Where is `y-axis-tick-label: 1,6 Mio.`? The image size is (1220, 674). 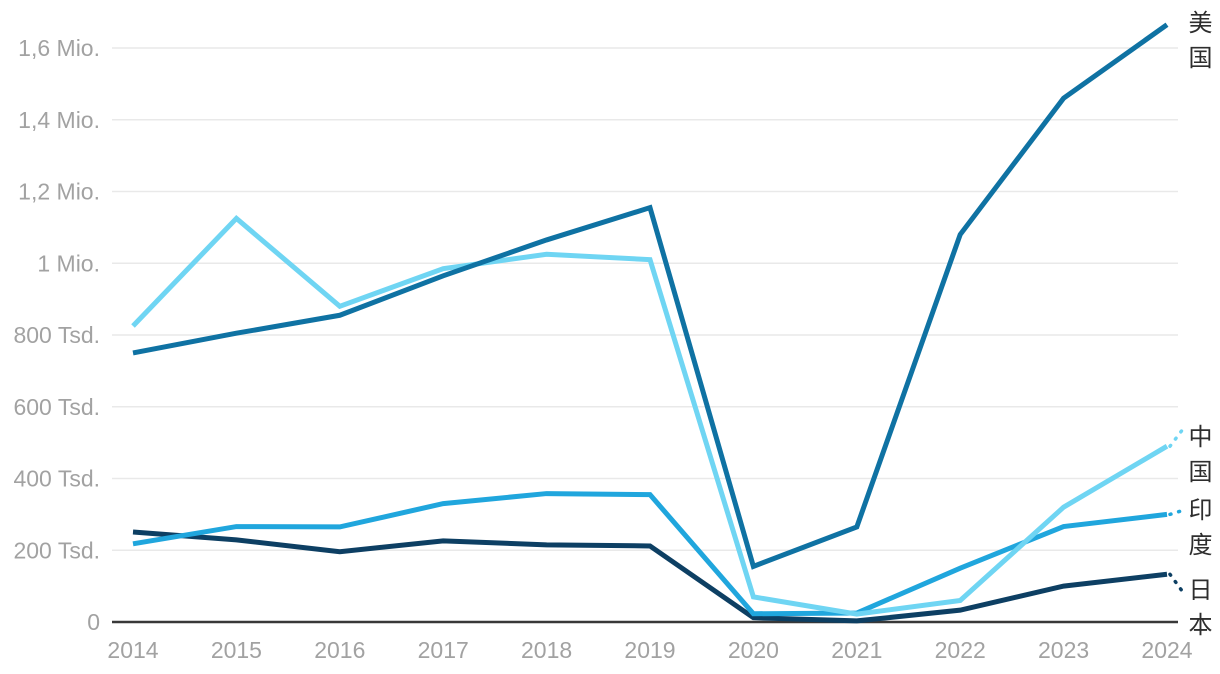 y-axis-tick-label: 1,6 Mio. is located at coordinates (59, 48).